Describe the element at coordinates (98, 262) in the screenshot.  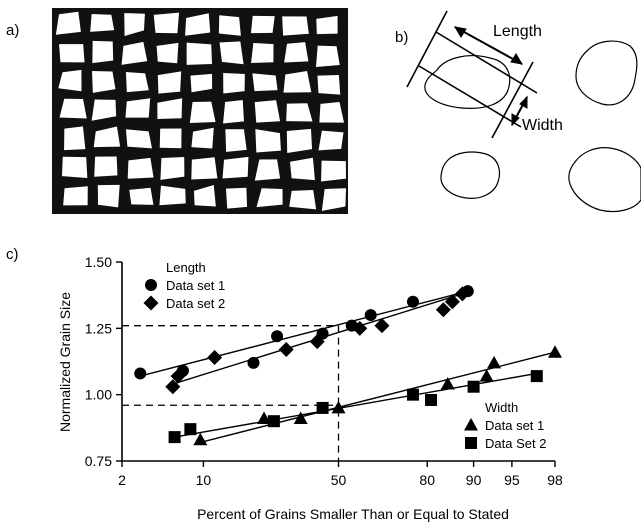
I see `y-tick-label: 1.50` at that location.